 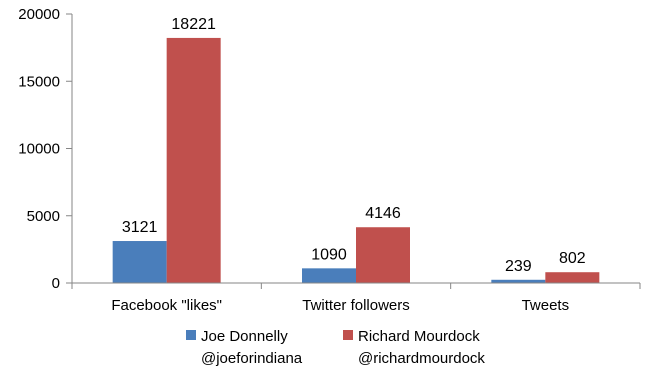 I want to click on category-label: Tweets, so click(x=546, y=305).